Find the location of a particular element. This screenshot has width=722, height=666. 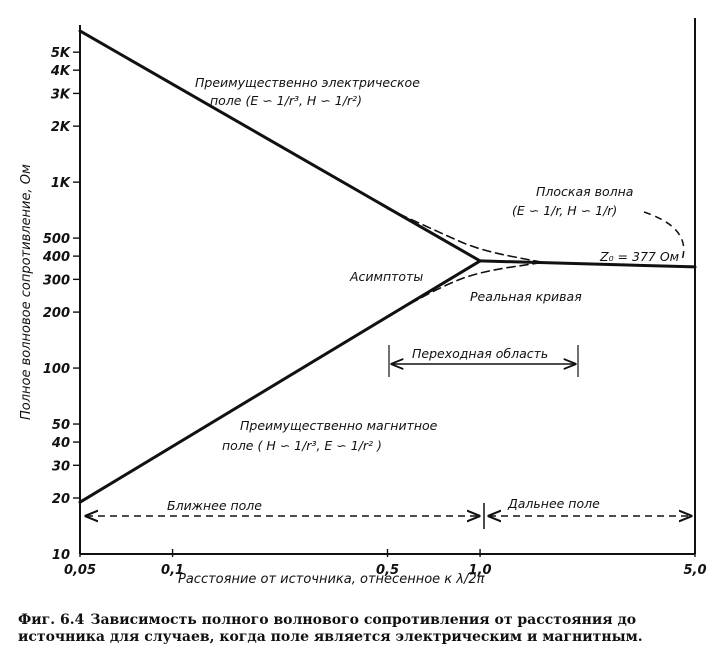

y-tick-label: 200 is located at coordinates (56, 313).